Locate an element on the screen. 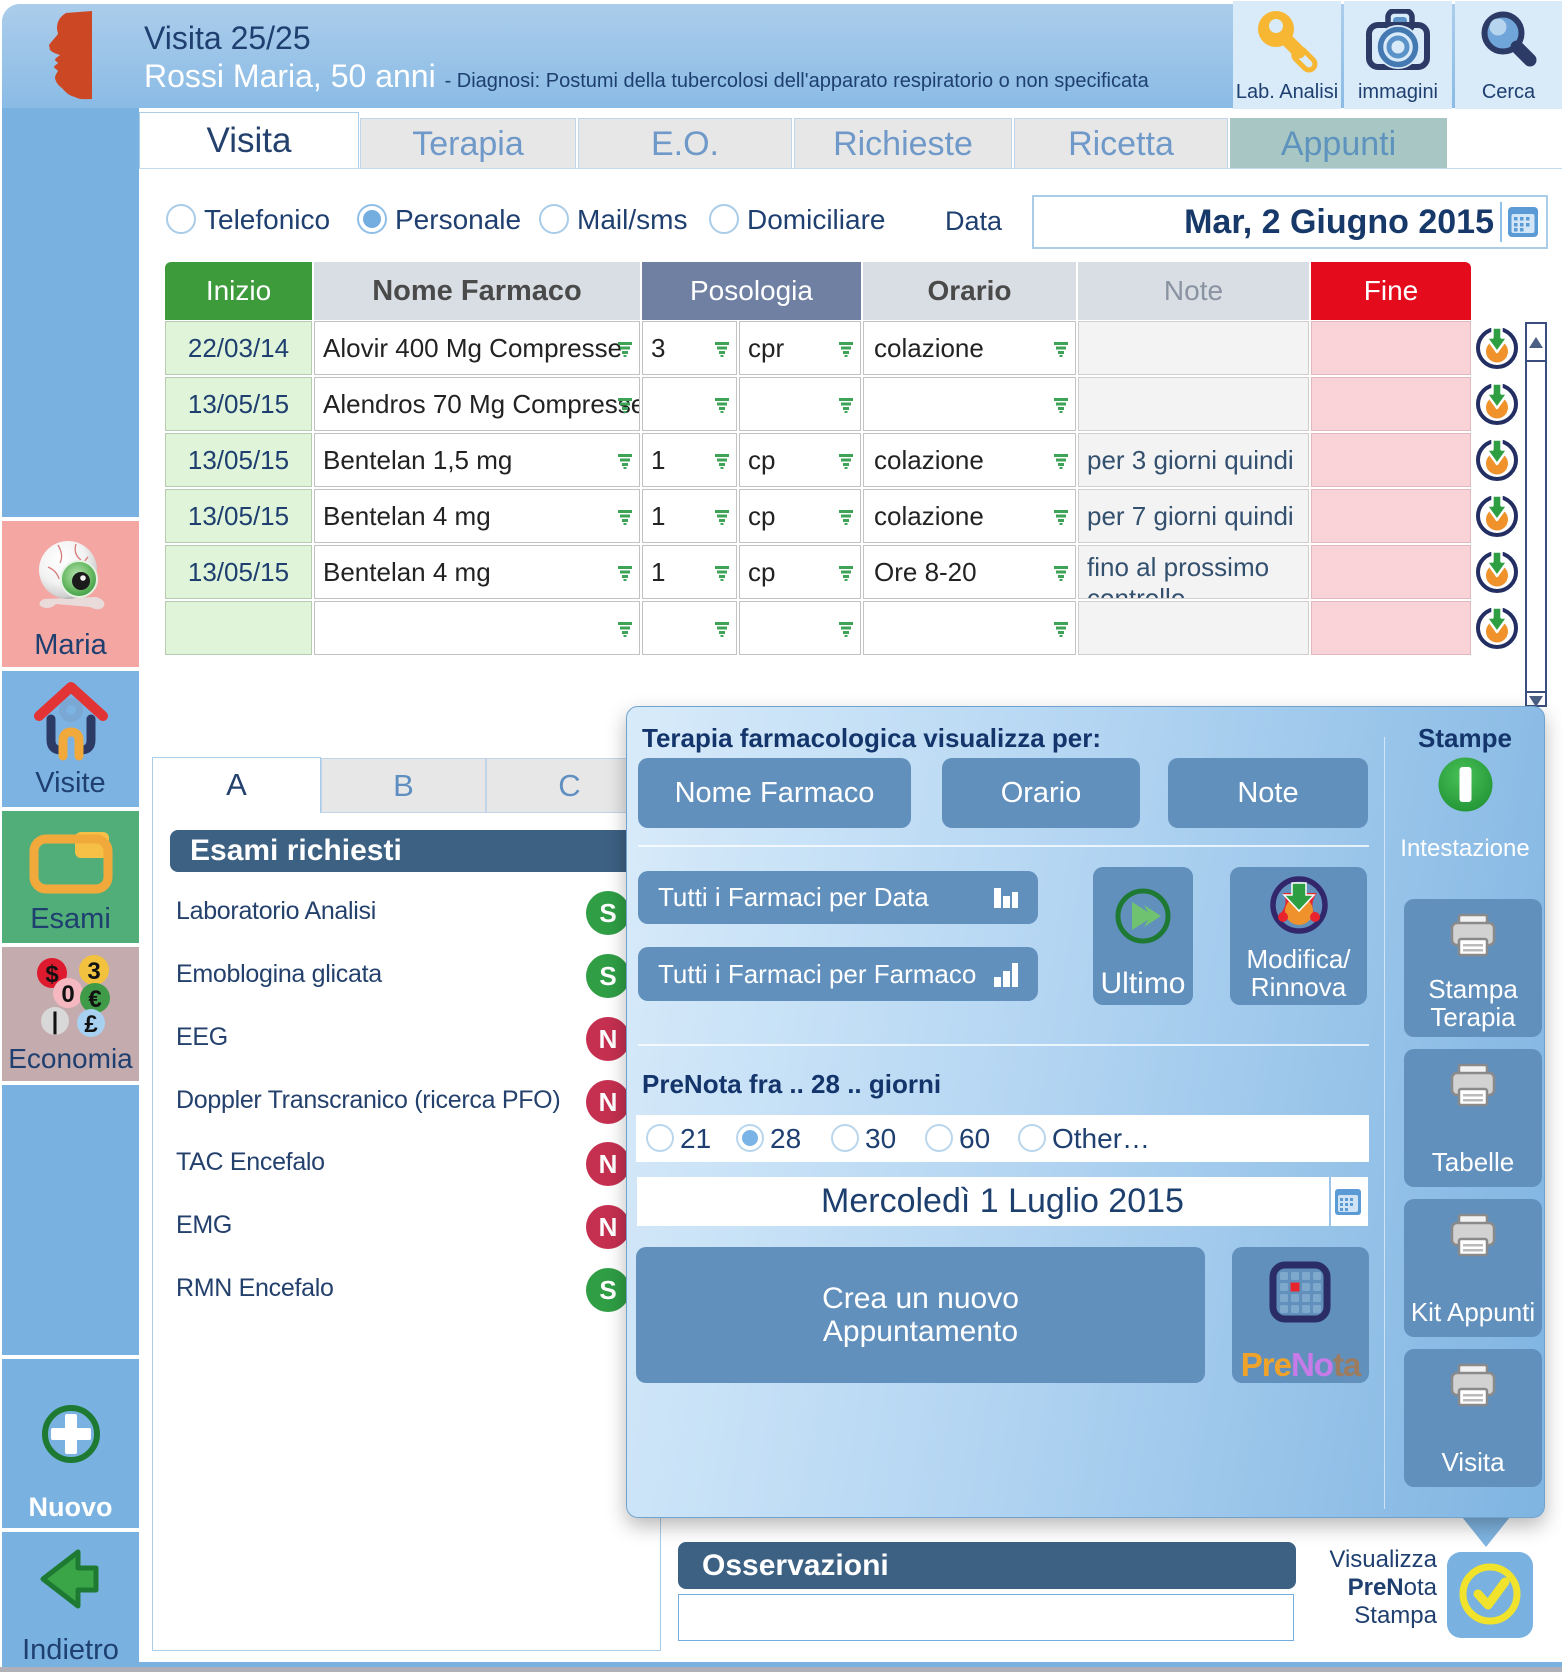 Image resolution: width=1562 pixels, height=1672 pixels. svg-text: 0 is located at coordinates (67, 994).